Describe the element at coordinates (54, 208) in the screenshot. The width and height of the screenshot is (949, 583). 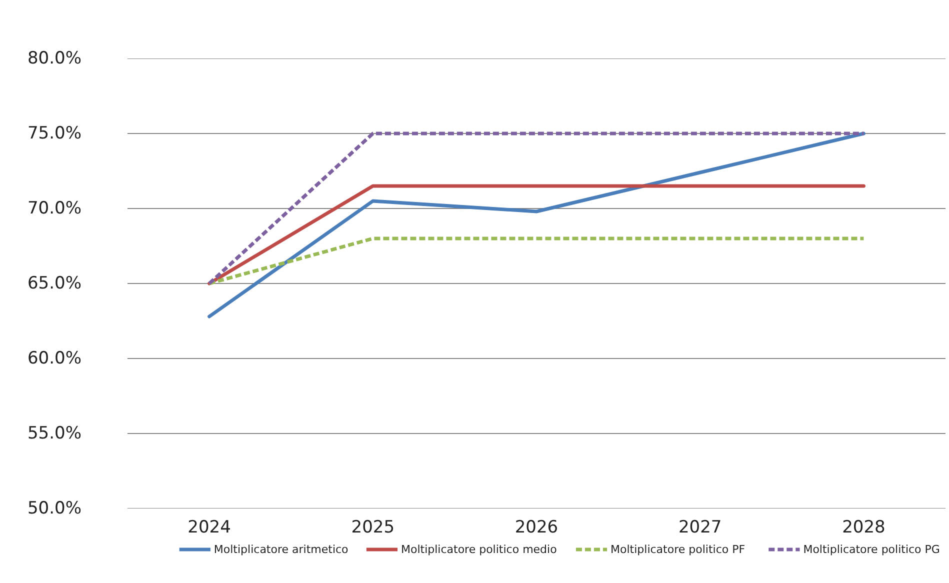
I see `y-tick-label: 70.0%` at that location.